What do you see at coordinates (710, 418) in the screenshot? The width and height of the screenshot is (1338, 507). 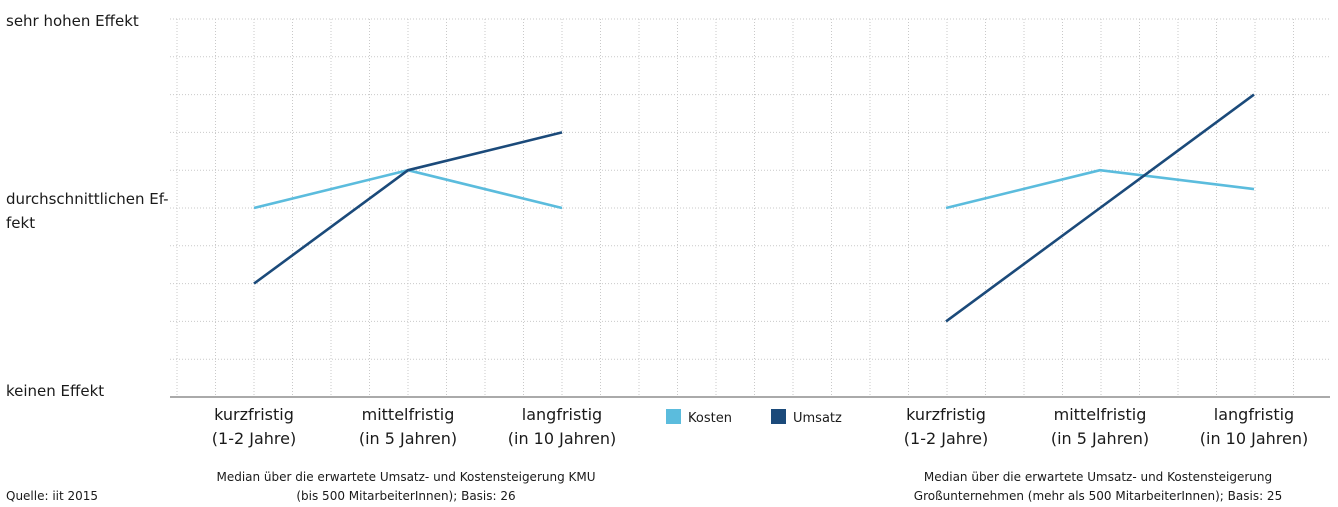 I see `legend-label-kosten: Kosten` at bounding box center [710, 418].